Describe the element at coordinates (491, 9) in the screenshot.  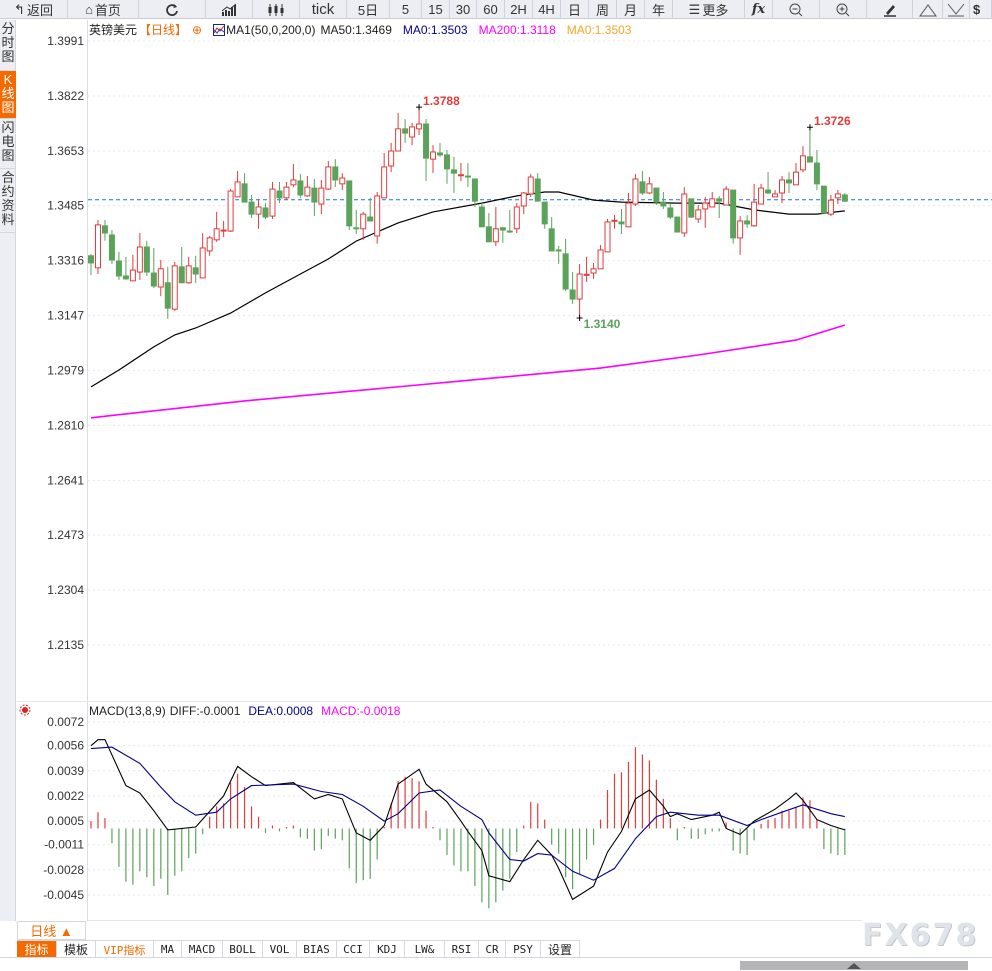
I see `period-60-button: 60` at that location.